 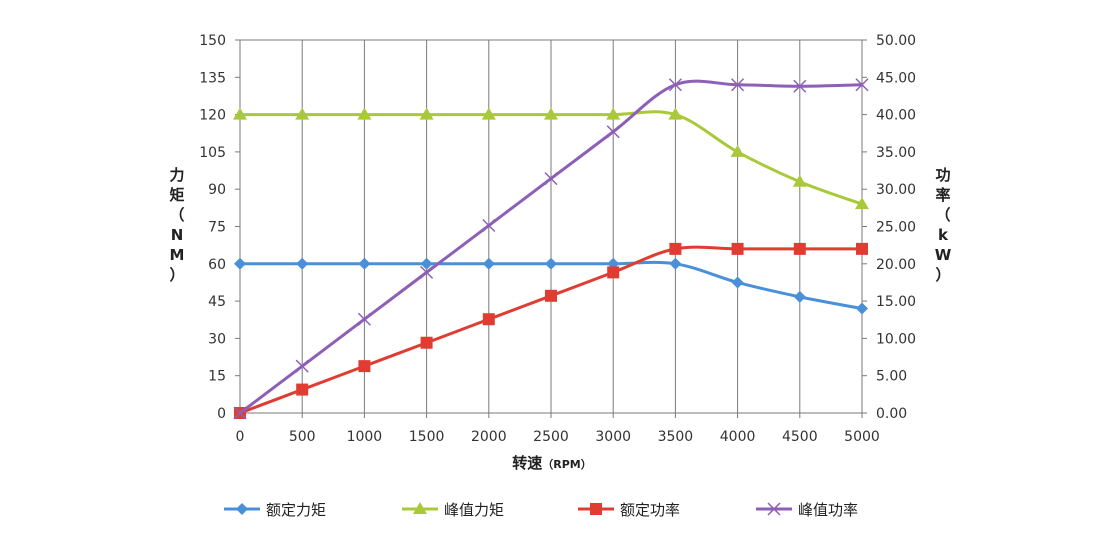 I want to click on x-tick-label: 1000, so click(x=365, y=437).